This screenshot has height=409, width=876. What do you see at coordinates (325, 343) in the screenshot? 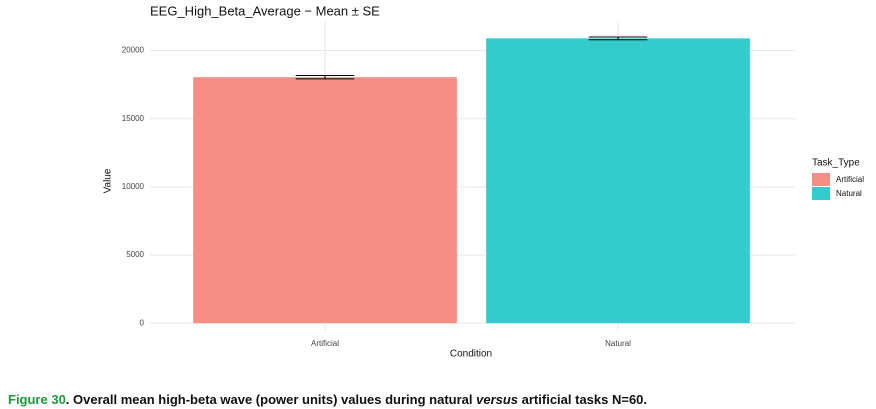
I see `x-tick-label: Artificial` at bounding box center [325, 343].